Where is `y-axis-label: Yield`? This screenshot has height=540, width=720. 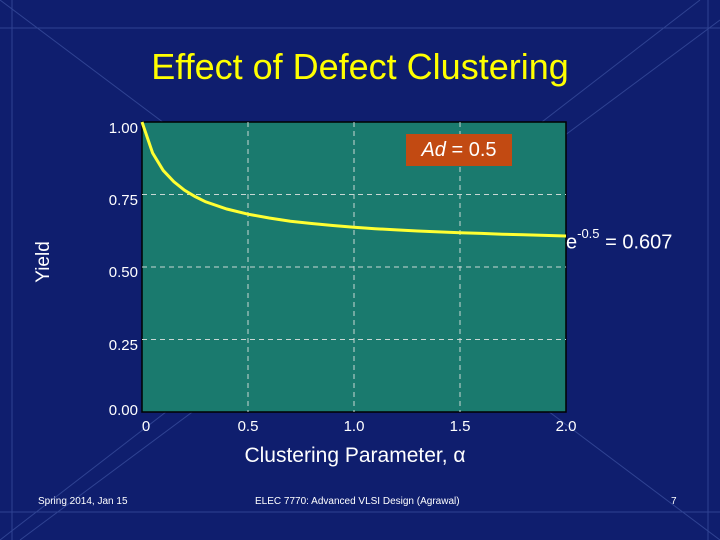
y-axis-label: Yield is located at coordinates (43, 262).